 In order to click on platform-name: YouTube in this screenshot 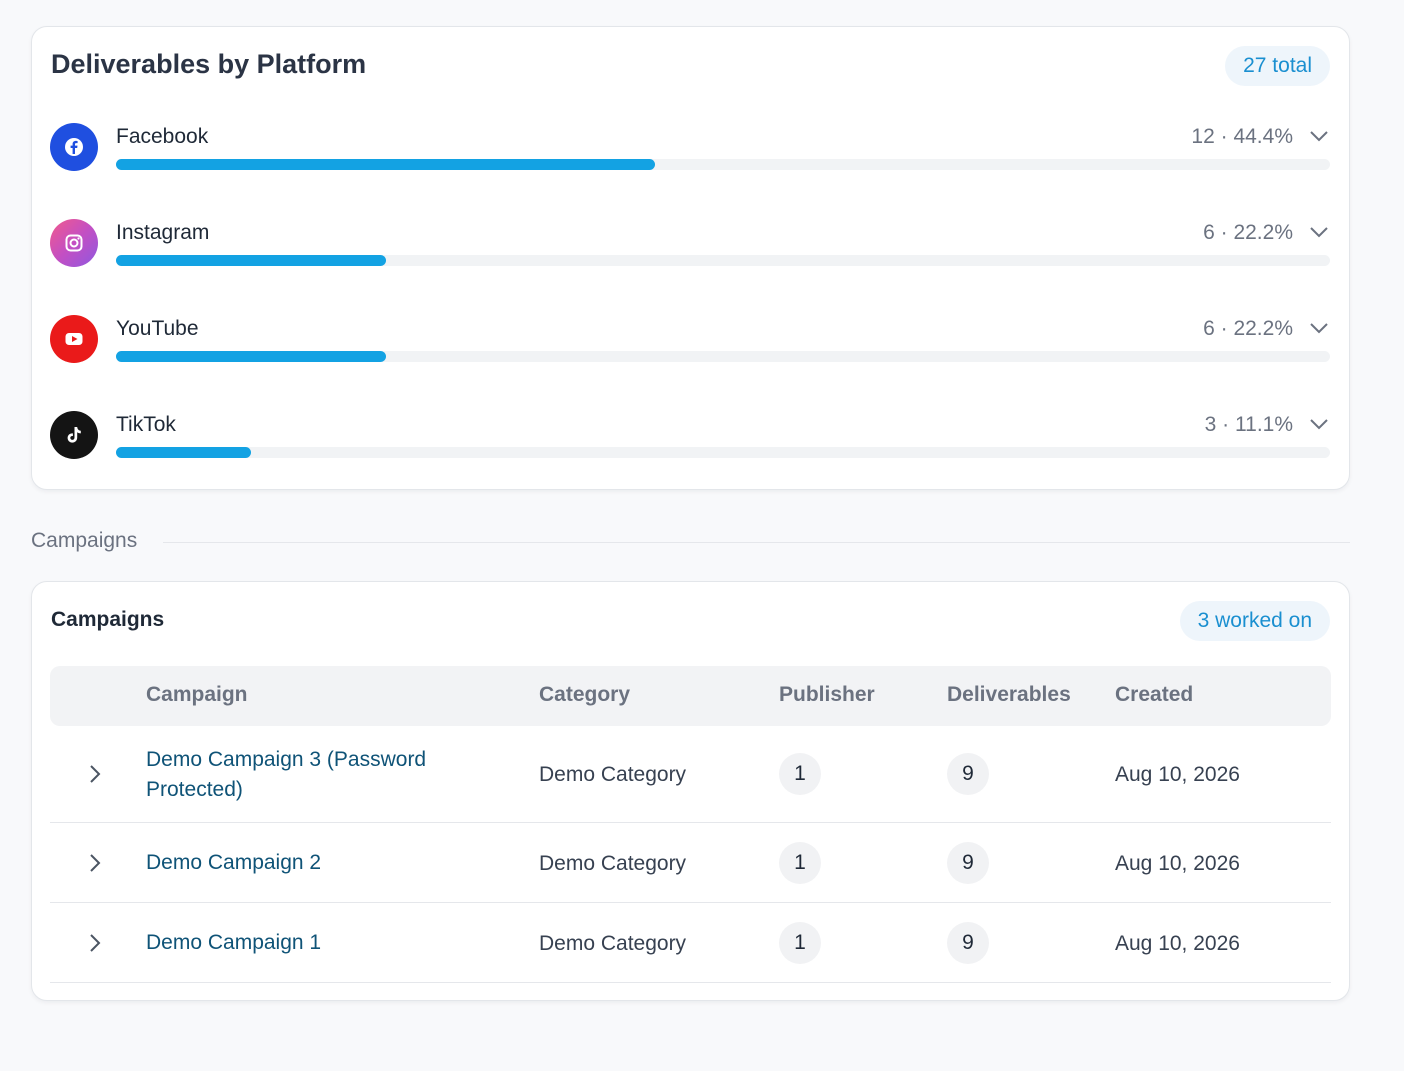, I will do `click(157, 328)`.